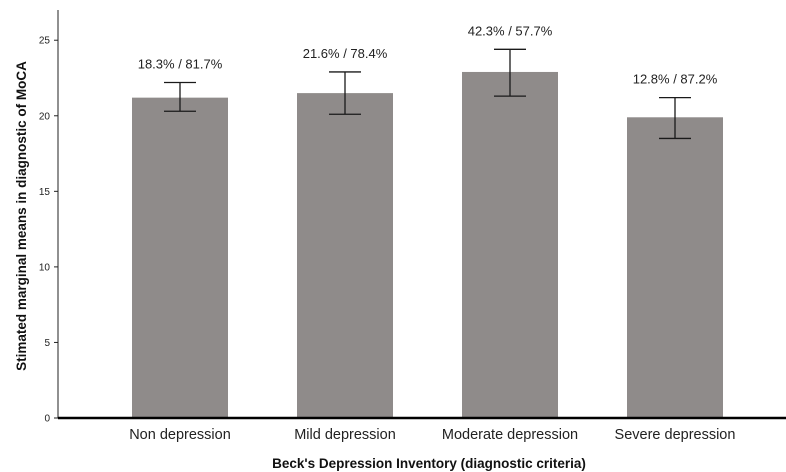  What do you see at coordinates (675, 435) in the screenshot?
I see `x-tick-label: Severe depression` at bounding box center [675, 435].